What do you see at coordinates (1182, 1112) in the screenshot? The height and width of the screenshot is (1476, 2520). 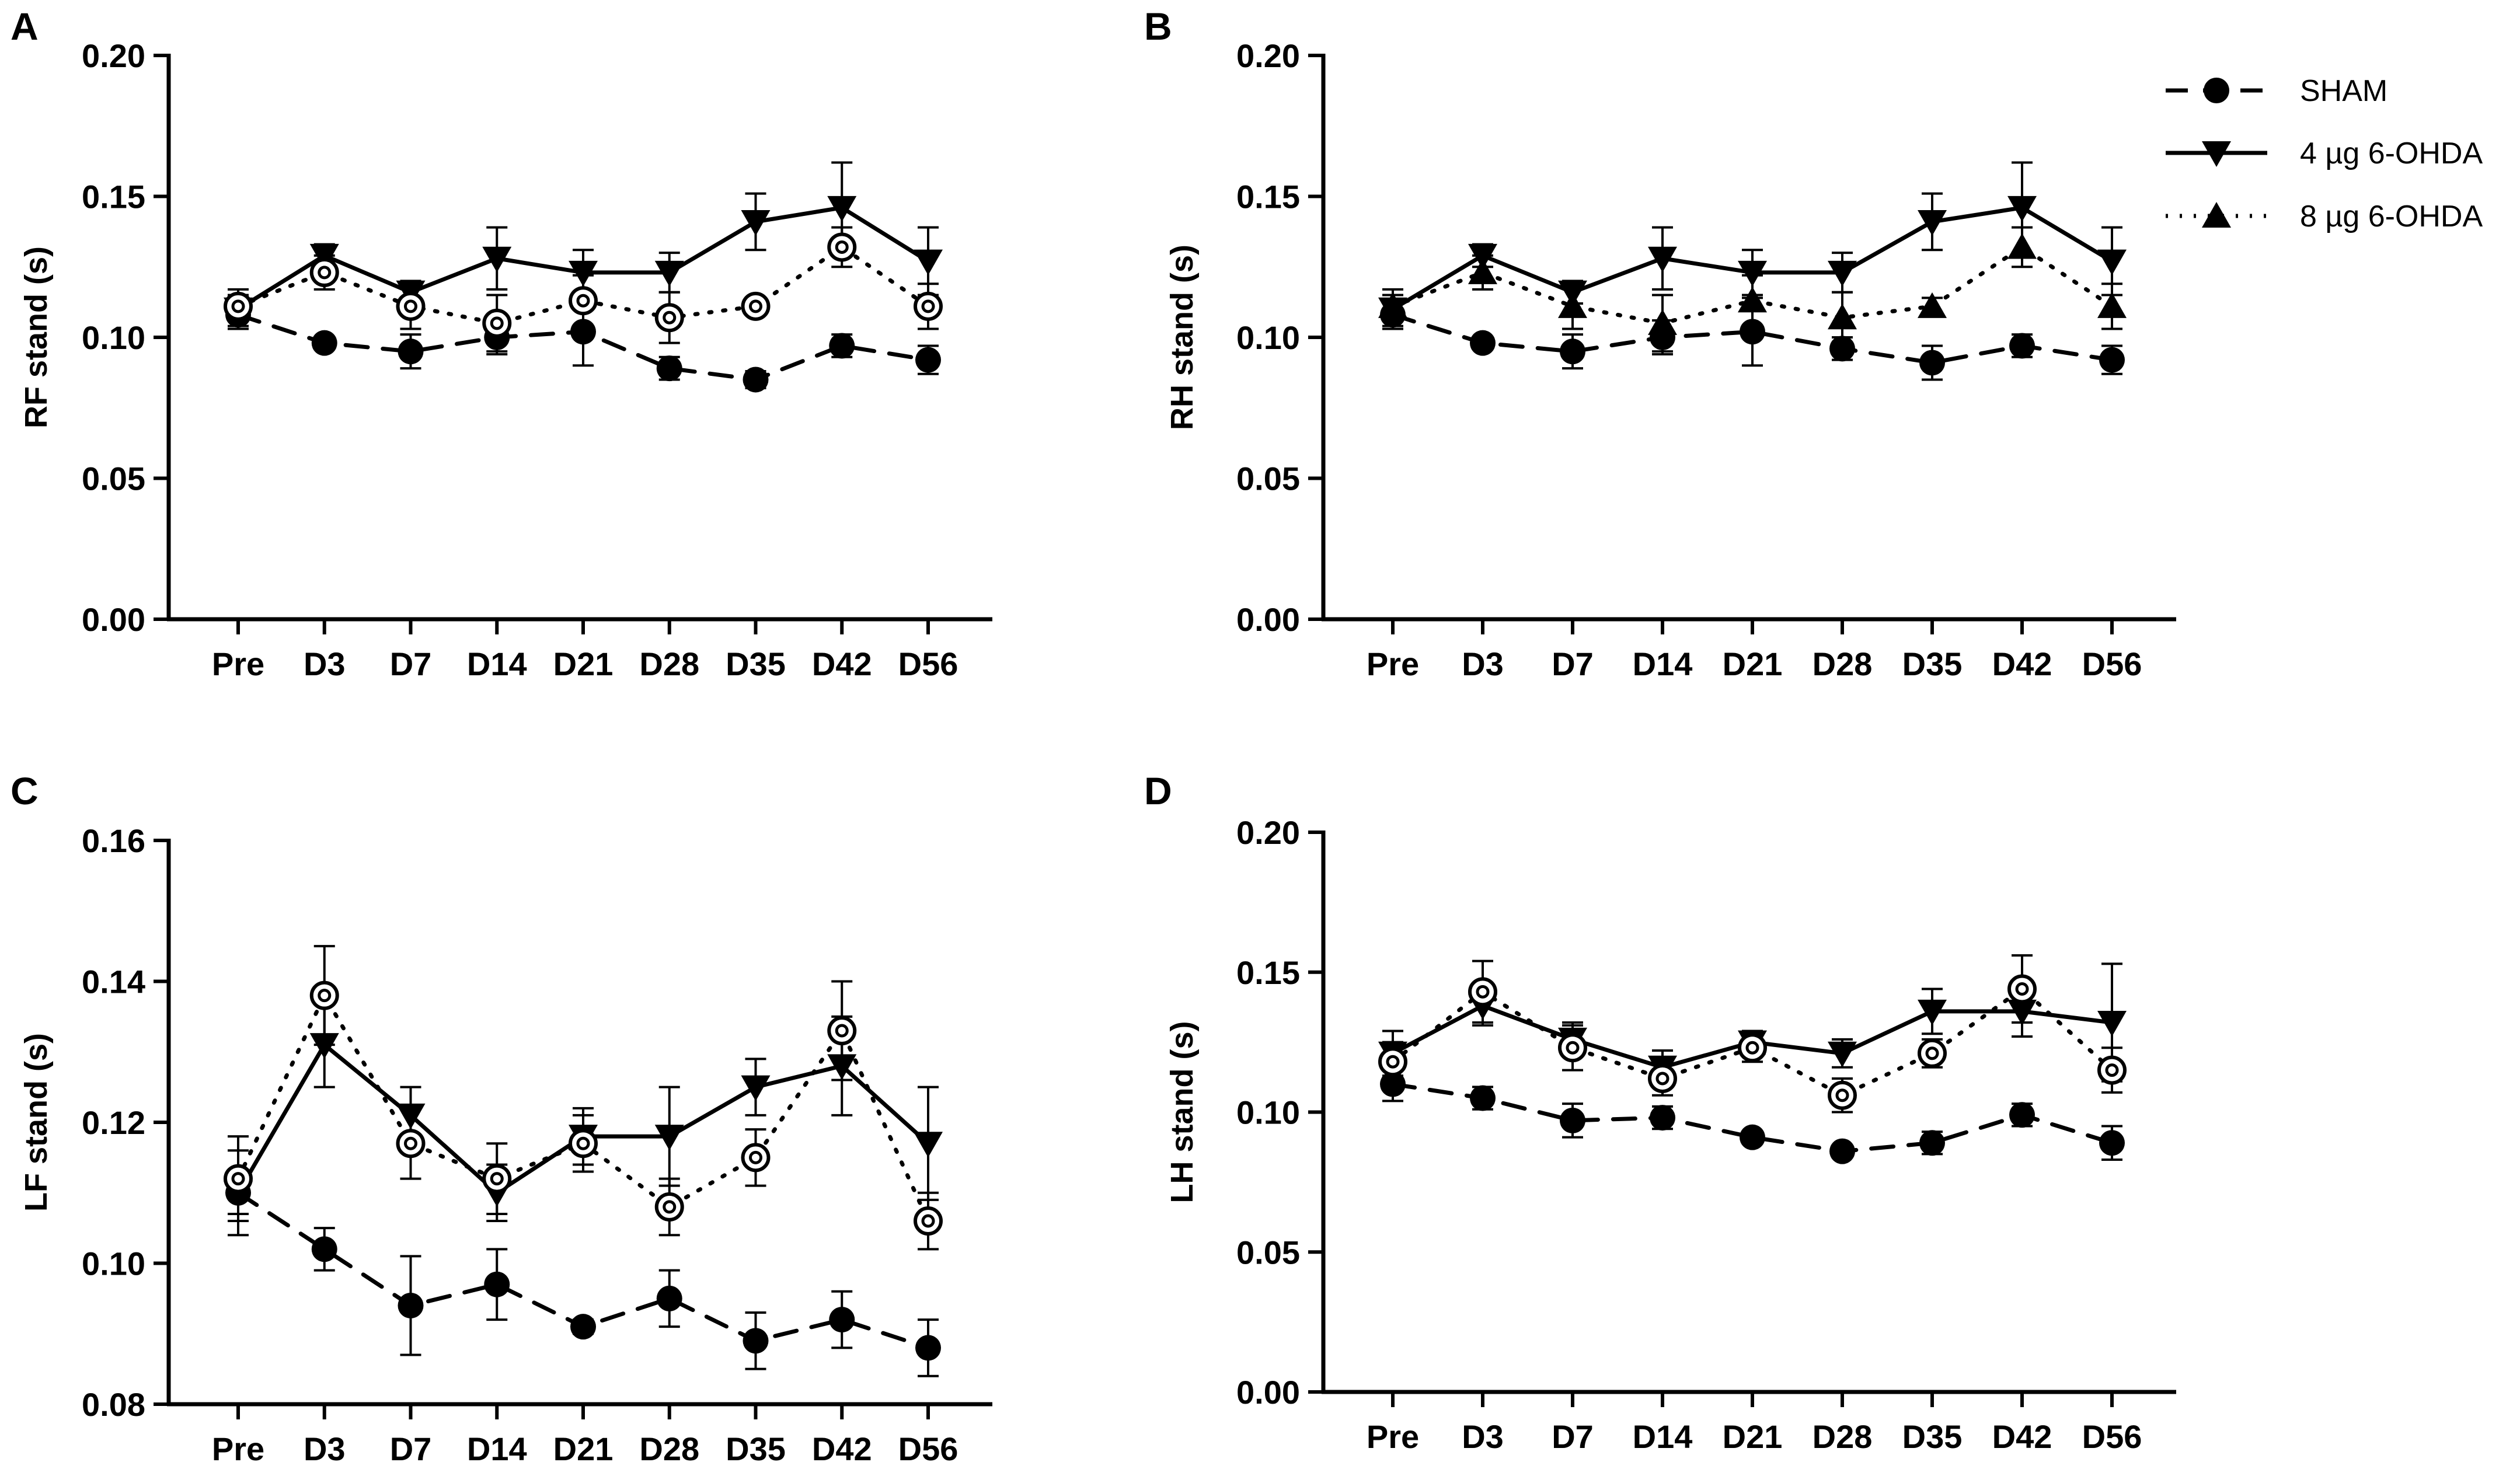 I see `y-axis-title: LH stand (s)` at bounding box center [1182, 1112].